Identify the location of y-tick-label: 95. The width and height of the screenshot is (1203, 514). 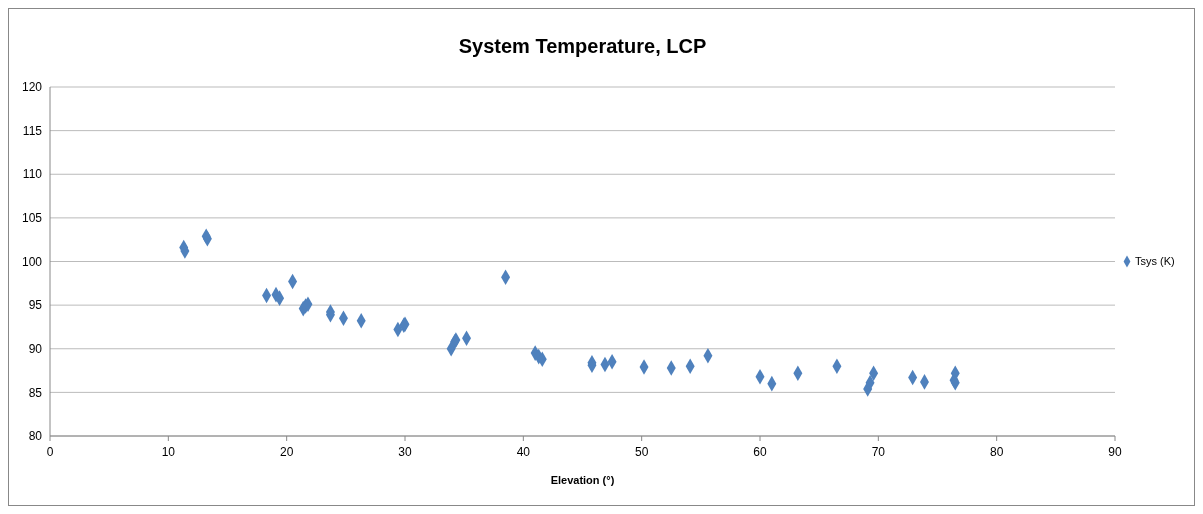
(35, 305).